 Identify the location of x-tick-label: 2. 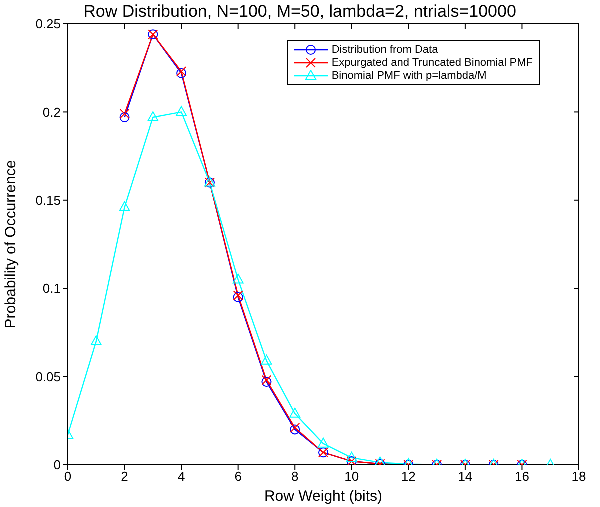
(124, 476).